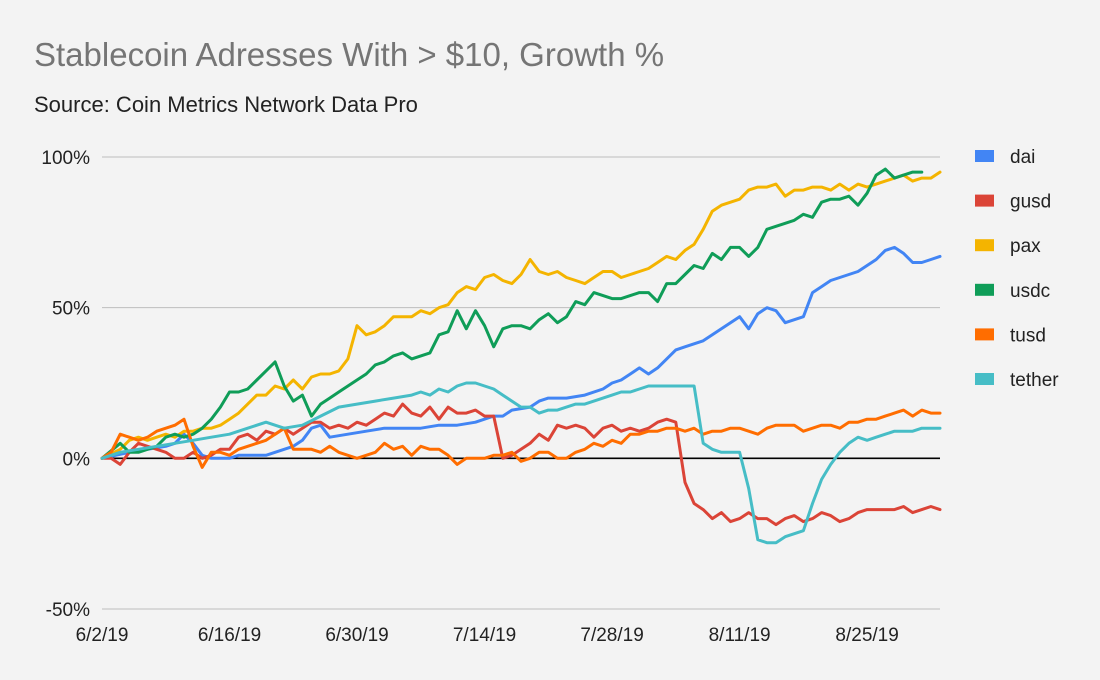  Describe the element at coordinates (611, 635) in the screenshot. I see `x-tick-label: 7/28/19` at that location.